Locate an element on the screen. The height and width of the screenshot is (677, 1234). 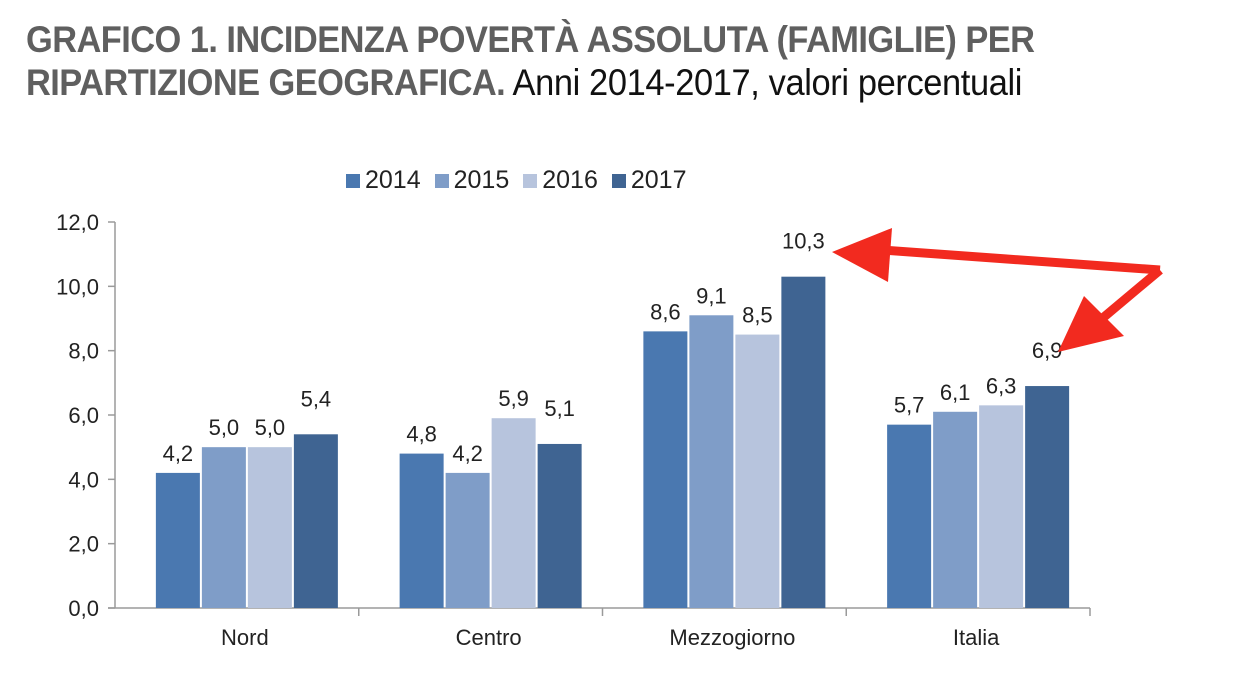
annotation-arrows is located at coordinates (997, 290).